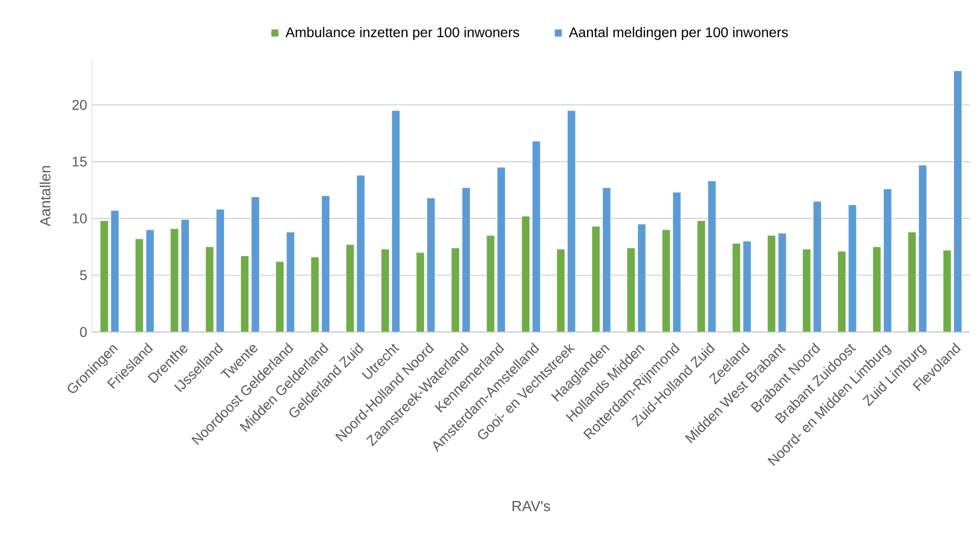 This screenshot has height=536, width=978. What do you see at coordinates (79, 105) in the screenshot?
I see `y-tick-label: 20` at bounding box center [79, 105].